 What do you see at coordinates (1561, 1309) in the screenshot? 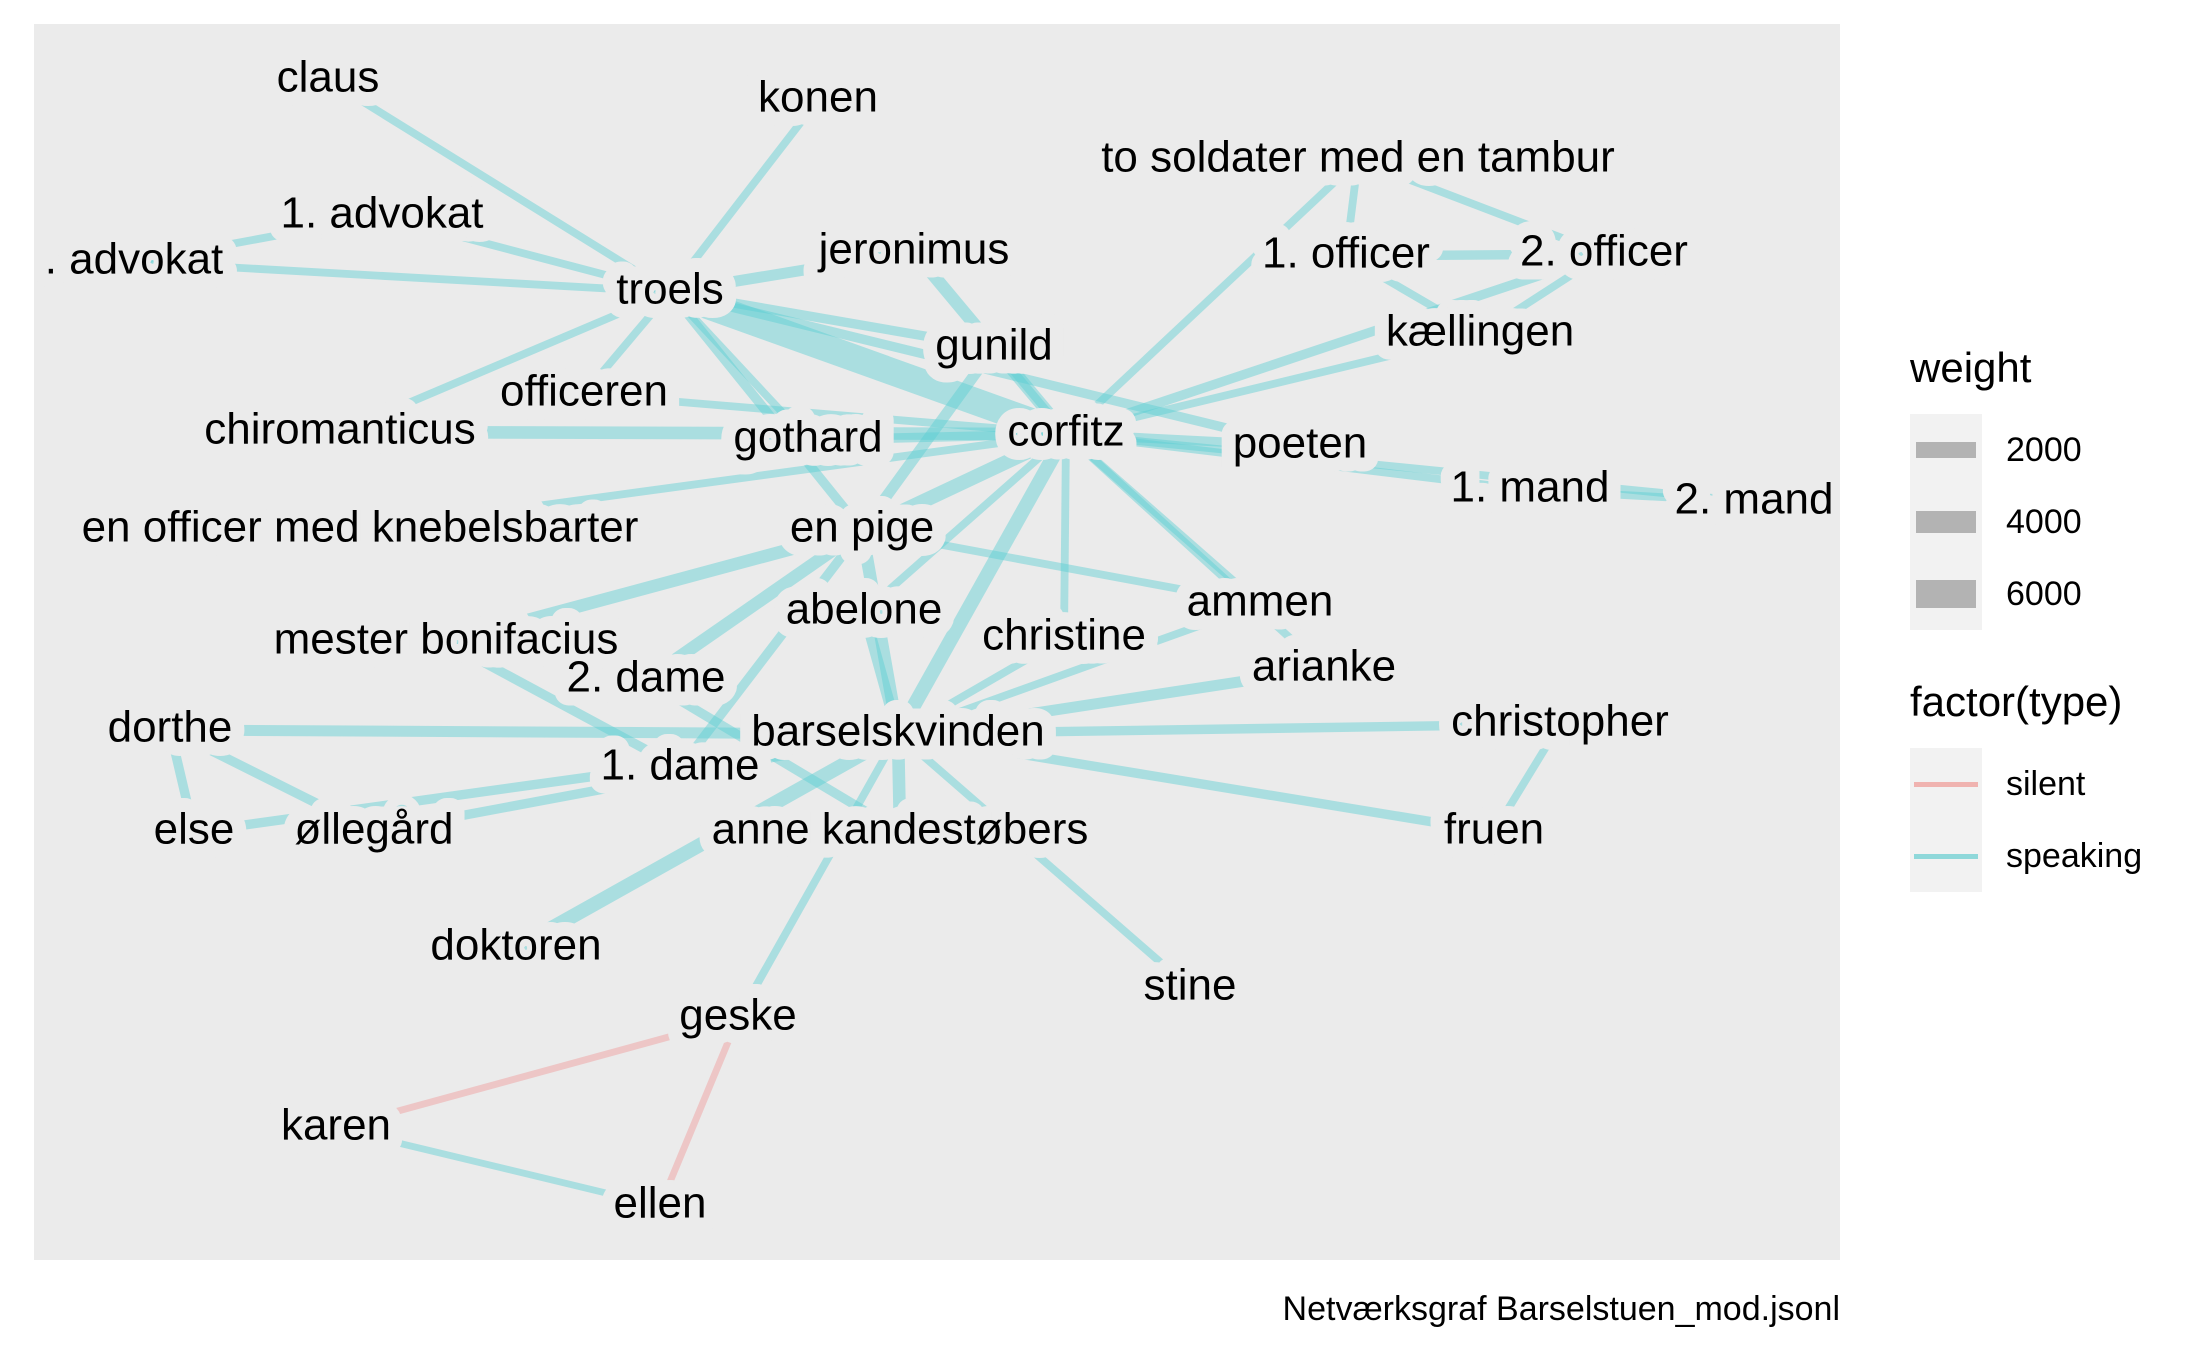
I see `caption: Netværksgraf Barselstuen_mod.jsonl` at bounding box center [1561, 1309].